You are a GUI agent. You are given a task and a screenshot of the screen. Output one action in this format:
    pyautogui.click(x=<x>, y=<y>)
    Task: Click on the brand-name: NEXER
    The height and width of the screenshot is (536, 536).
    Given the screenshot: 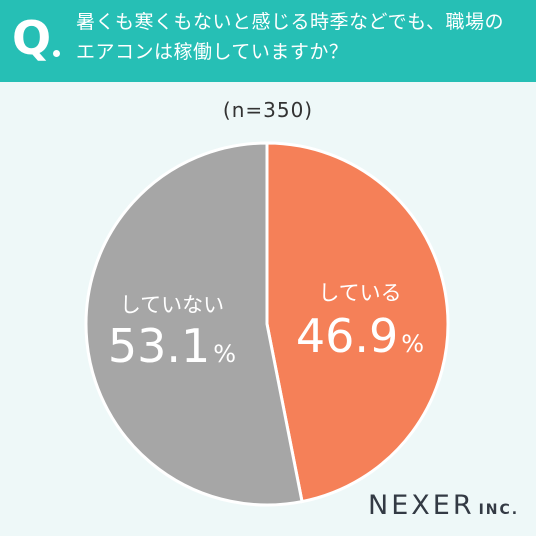 What is the action you would take?
    pyautogui.click(x=421, y=505)
    